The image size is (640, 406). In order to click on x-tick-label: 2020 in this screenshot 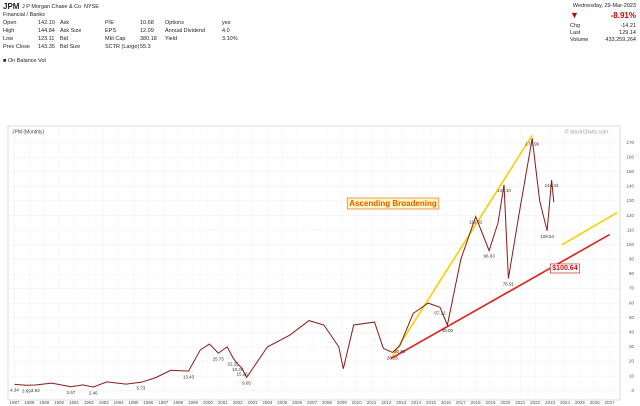, I will do `click(505, 402)`.